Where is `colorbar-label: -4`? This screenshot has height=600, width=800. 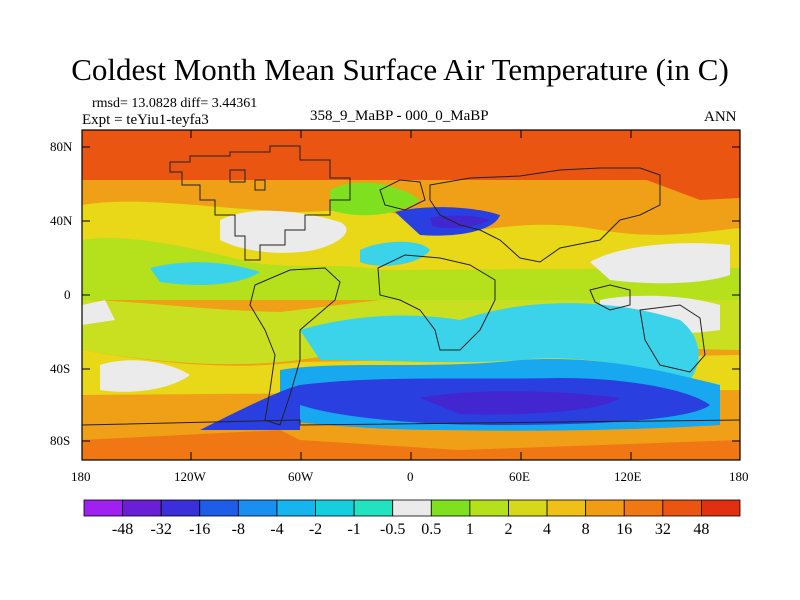
colorbar-label: -4 is located at coordinates (277, 529).